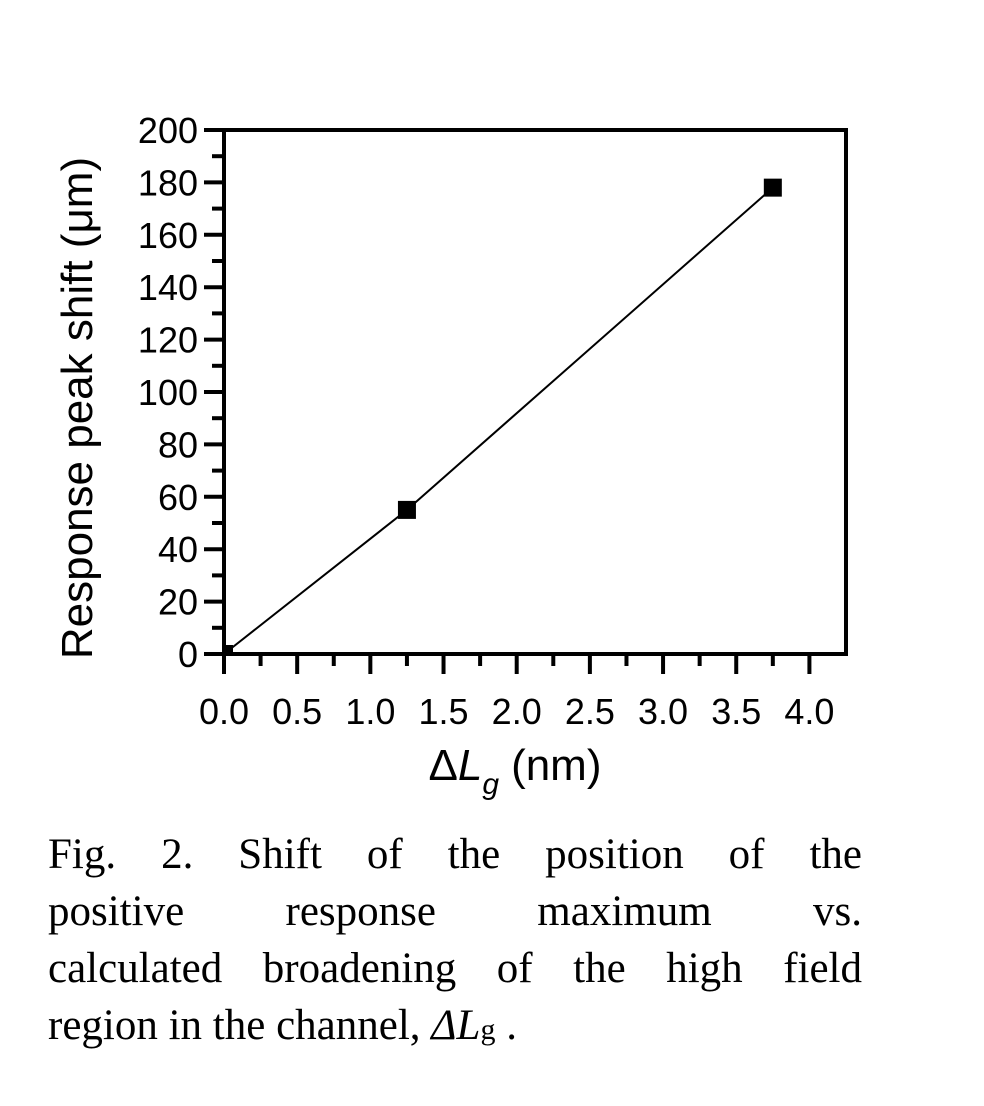  Describe the element at coordinates (517, 711) in the screenshot. I see `x-tick-label: 2.0` at that location.